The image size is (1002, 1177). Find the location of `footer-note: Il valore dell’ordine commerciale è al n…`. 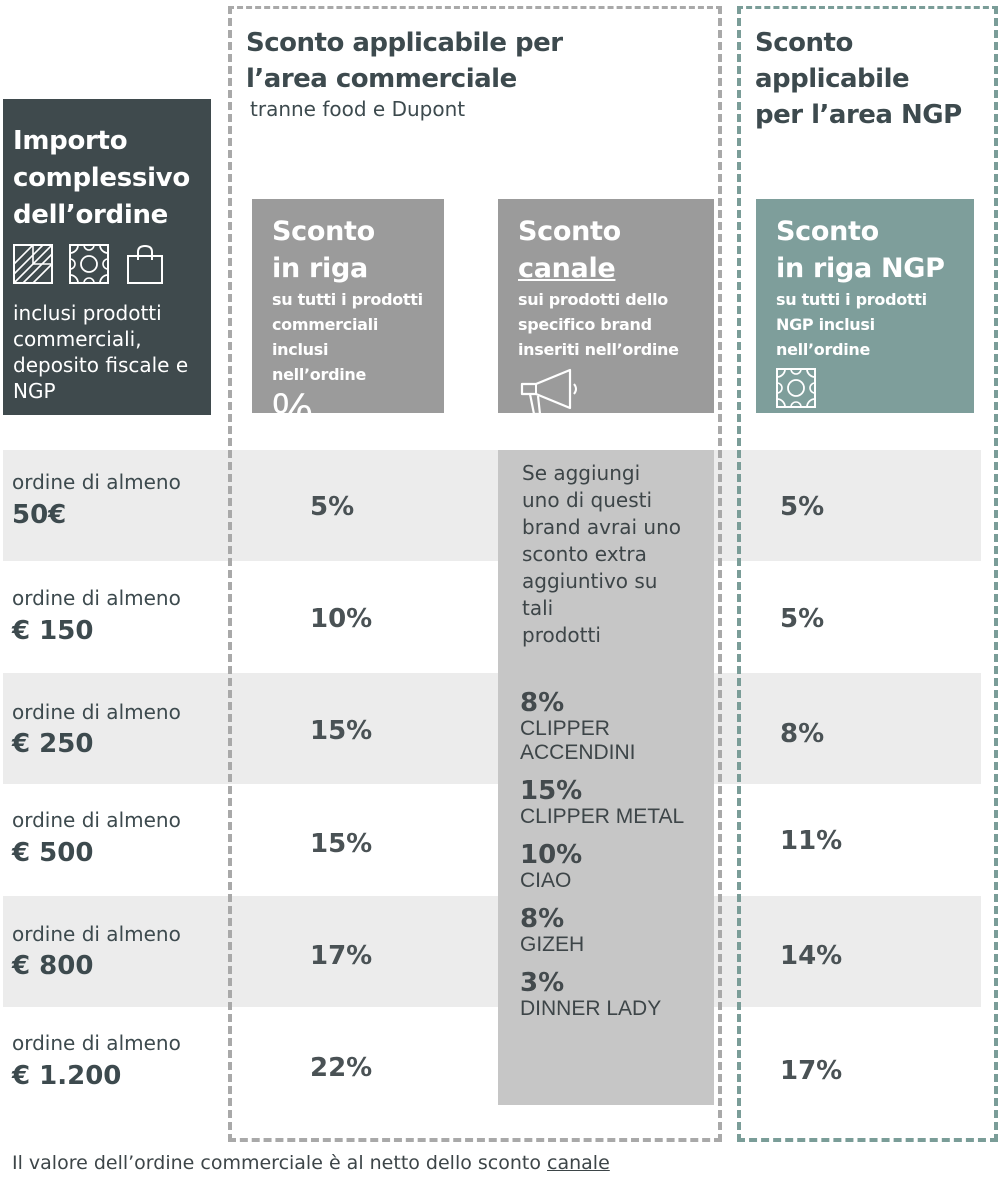

footer-note: Il valore dell’ordine commerciale è al n… is located at coordinates (311, 1163).